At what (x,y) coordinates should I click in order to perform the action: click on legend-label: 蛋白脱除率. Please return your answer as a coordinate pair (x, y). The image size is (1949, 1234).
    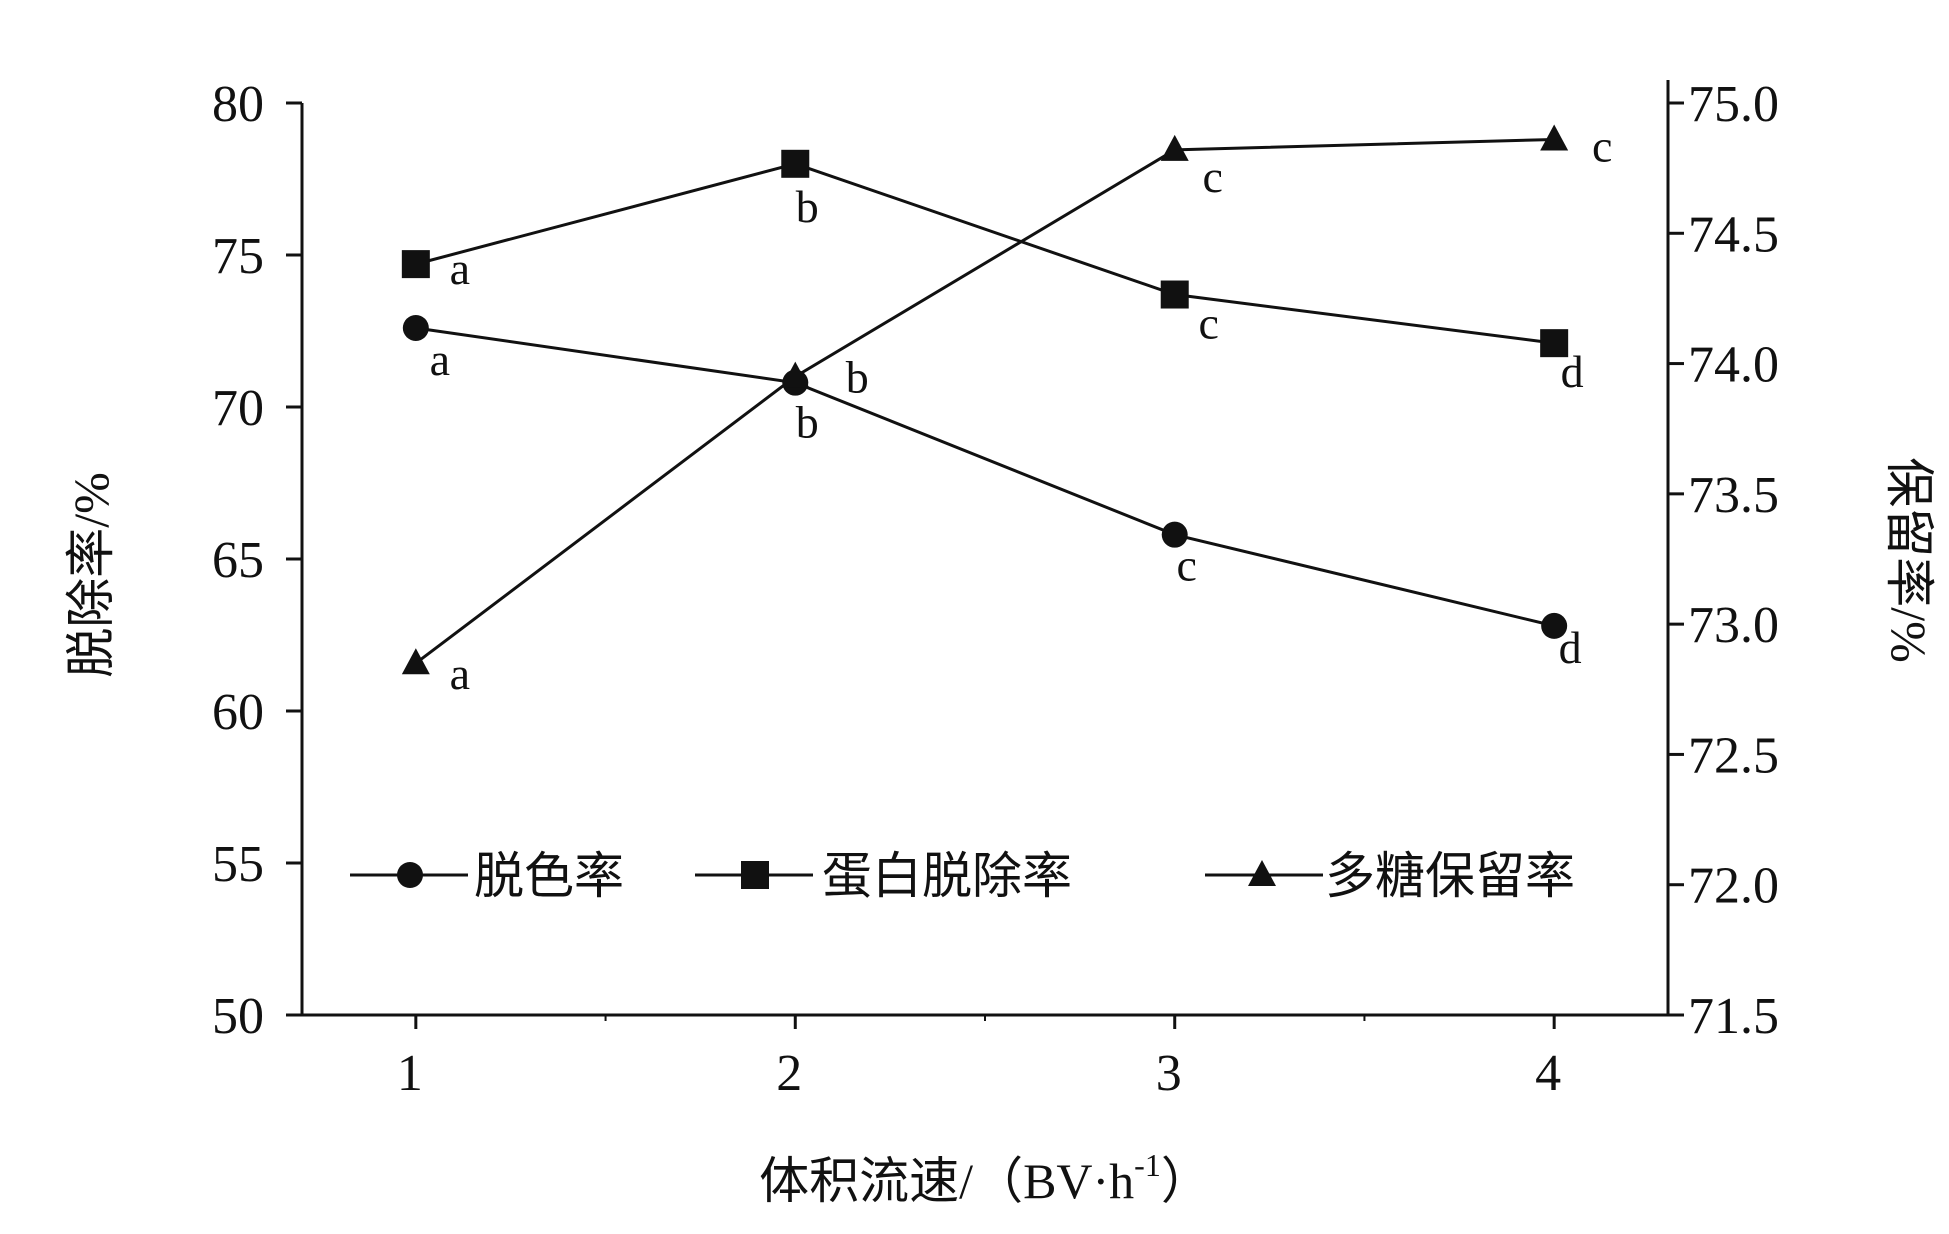
    Looking at the image, I should click on (947, 876).